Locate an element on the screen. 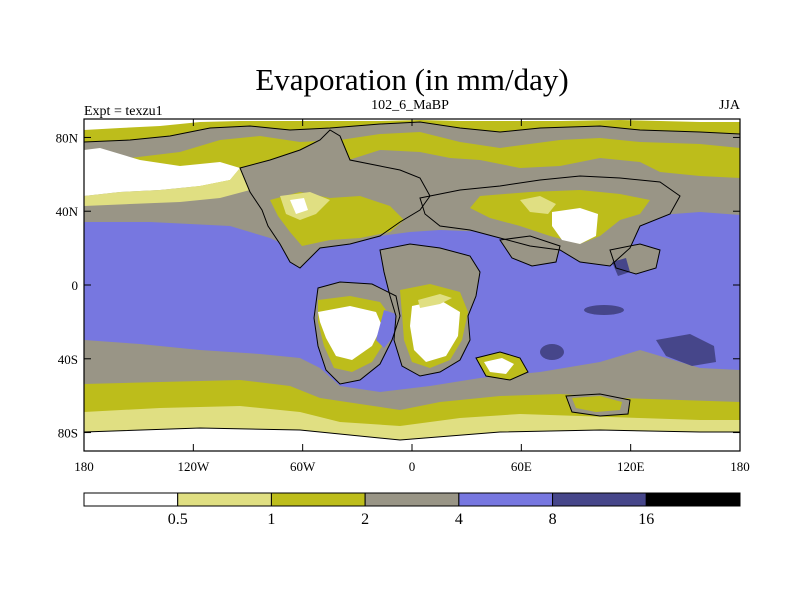 This screenshot has width=800, height=600. x-tick-label: 0 is located at coordinates (412, 466).